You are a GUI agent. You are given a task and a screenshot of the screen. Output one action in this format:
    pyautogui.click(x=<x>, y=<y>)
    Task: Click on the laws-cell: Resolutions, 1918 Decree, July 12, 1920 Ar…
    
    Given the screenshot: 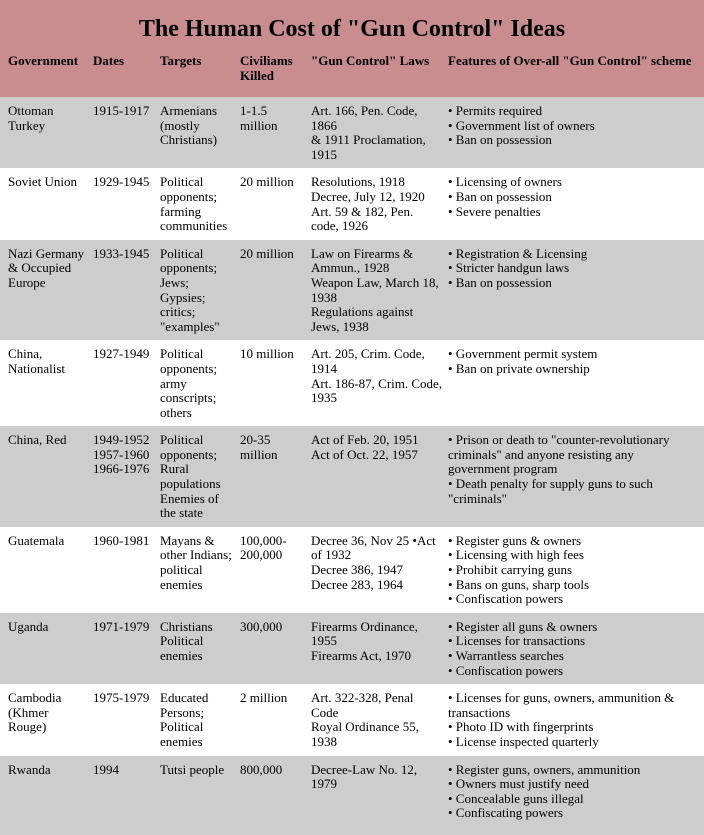 What is the action you would take?
    pyautogui.click(x=379, y=203)
    